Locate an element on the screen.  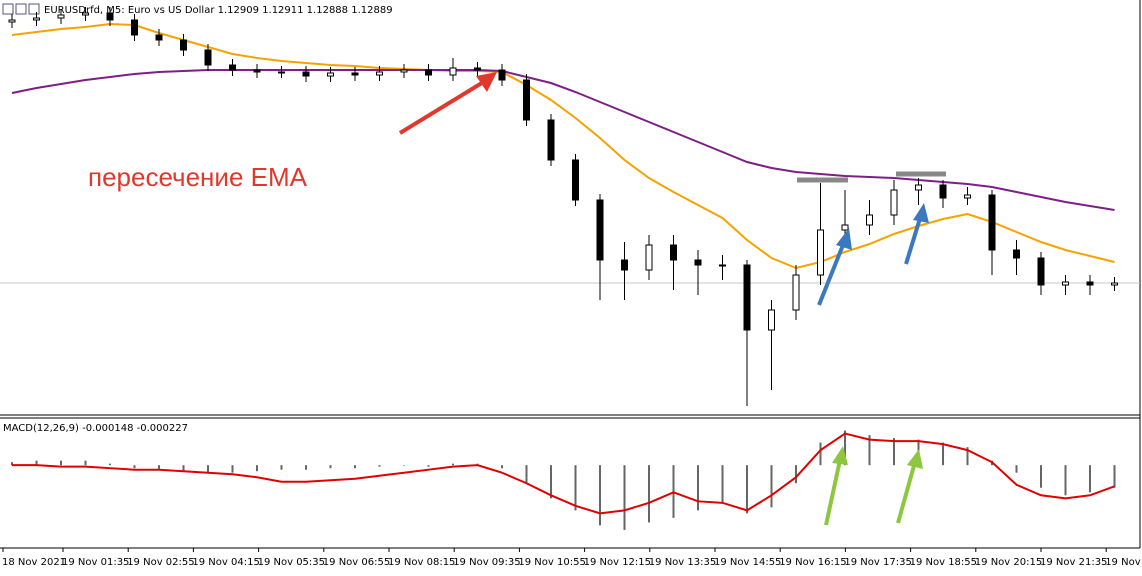
time-label: 19 Nov 20:15 is located at coordinates (1008, 562).